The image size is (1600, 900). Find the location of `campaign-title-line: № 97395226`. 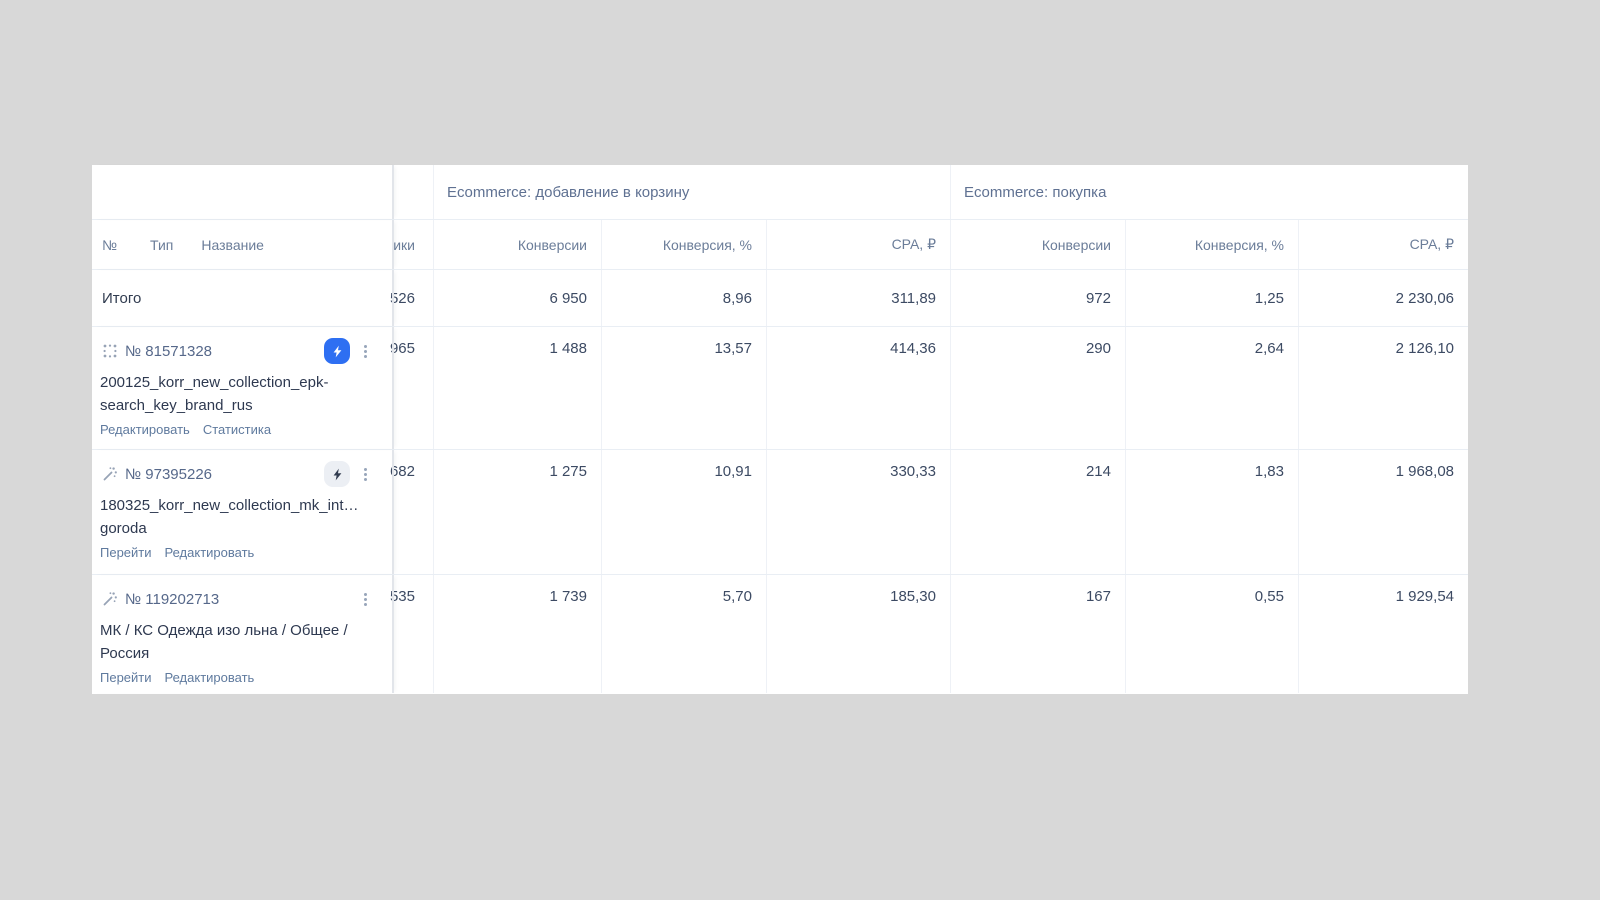

campaign-title-line: № 97395226 is located at coordinates (235, 474).